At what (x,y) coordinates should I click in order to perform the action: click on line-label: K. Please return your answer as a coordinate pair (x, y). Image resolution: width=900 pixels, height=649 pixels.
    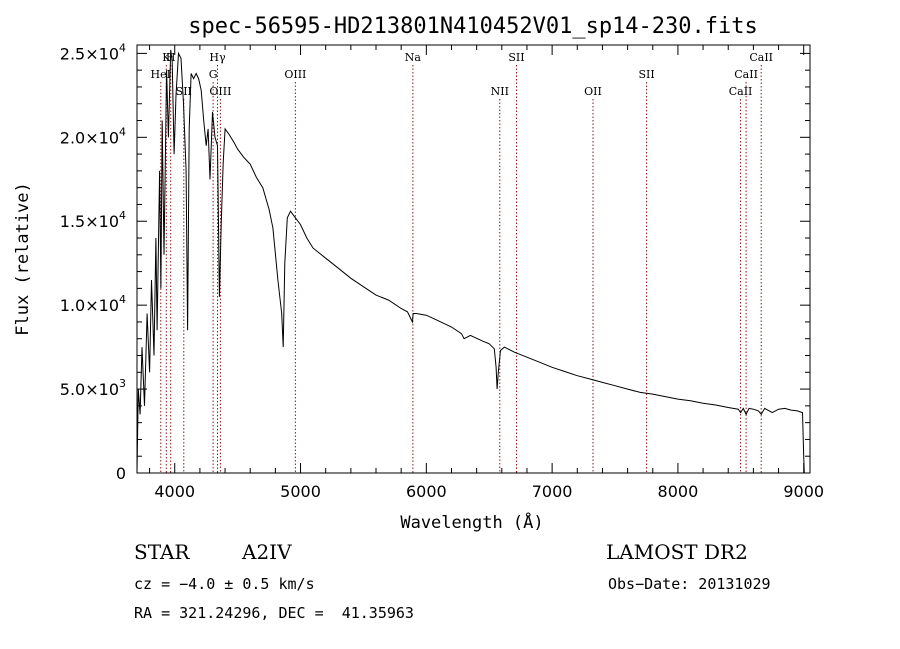
    Looking at the image, I should click on (166, 57).